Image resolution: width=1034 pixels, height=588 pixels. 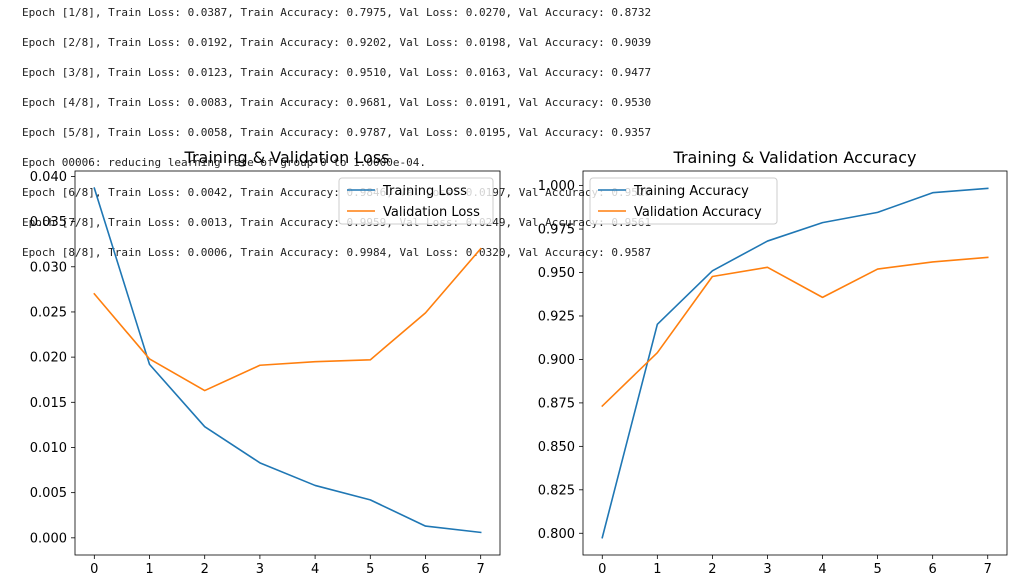 What do you see at coordinates (795, 157) in the screenshot?
I see `chart-title: Training & Validation Accuracy` at bounding box center [795, 157].